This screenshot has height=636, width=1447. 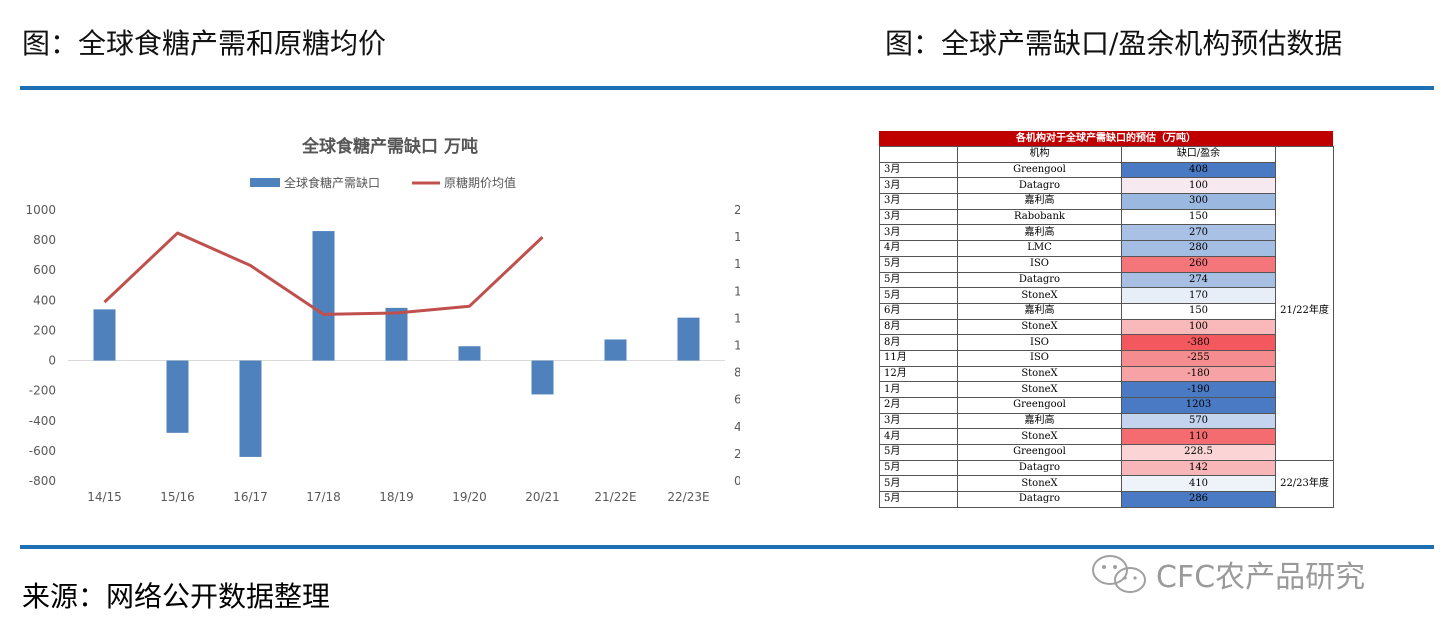 I want to click on x-tick-label: 21/22E, so click(x=615, y=497).